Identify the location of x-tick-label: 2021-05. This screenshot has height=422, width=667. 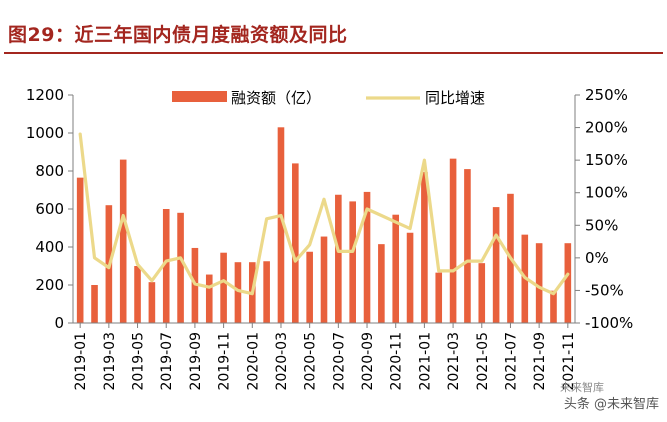
(483, 361).